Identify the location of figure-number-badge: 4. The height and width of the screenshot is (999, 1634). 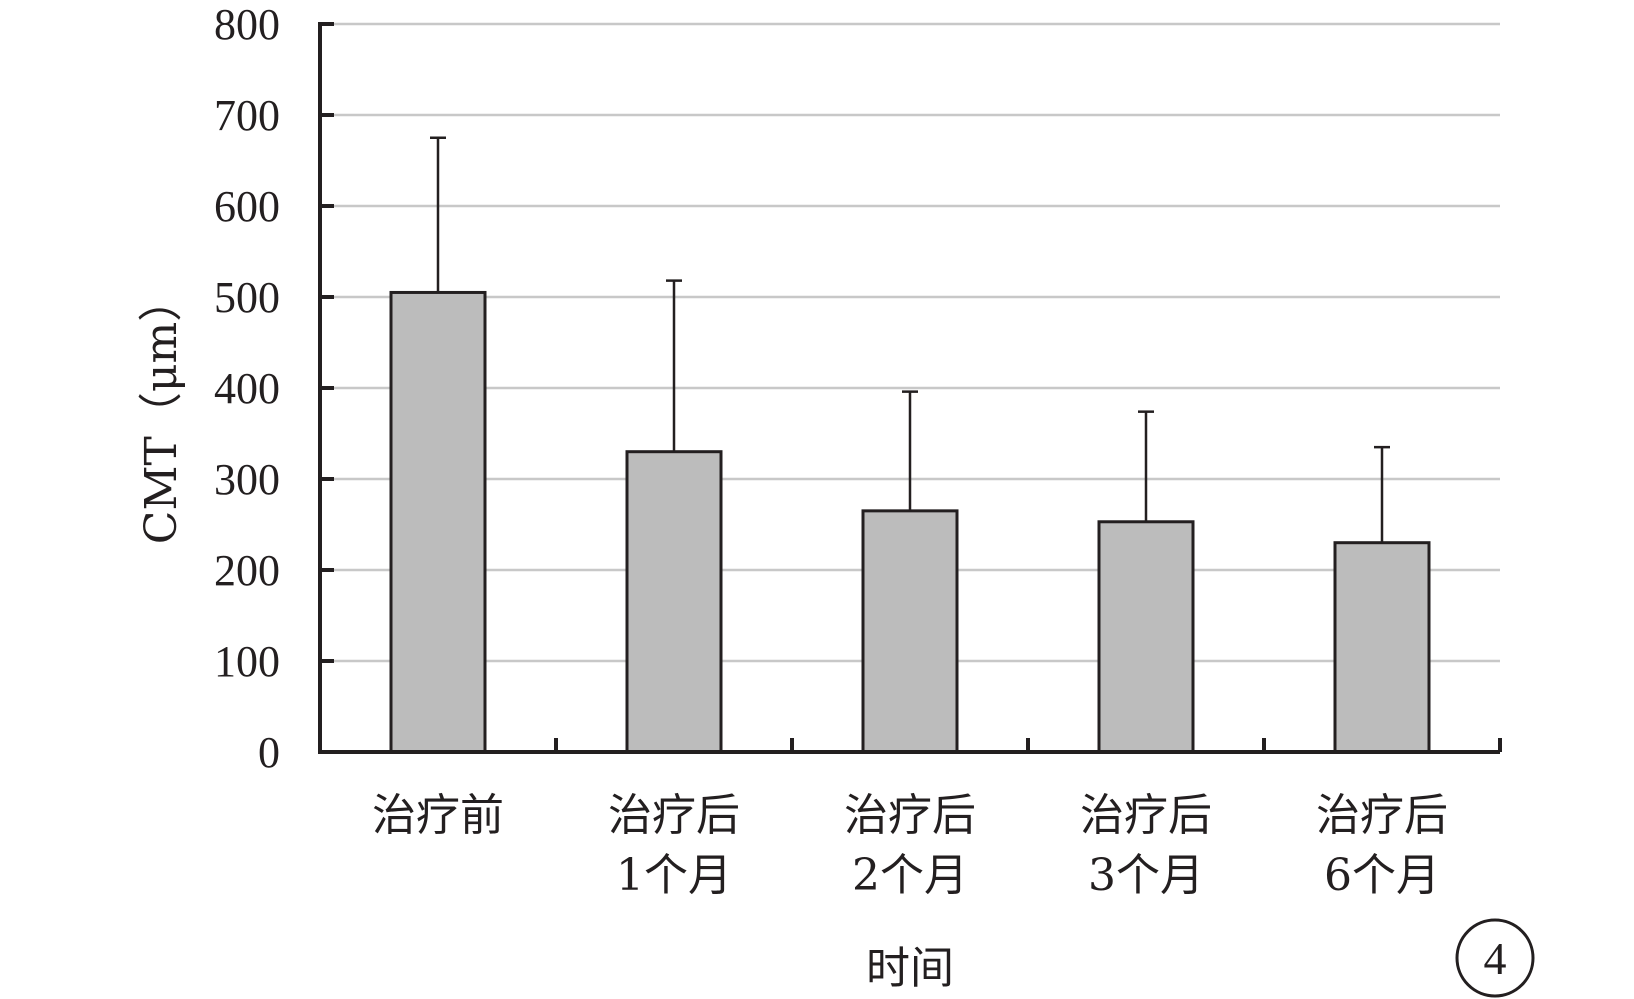
(1495, 958).